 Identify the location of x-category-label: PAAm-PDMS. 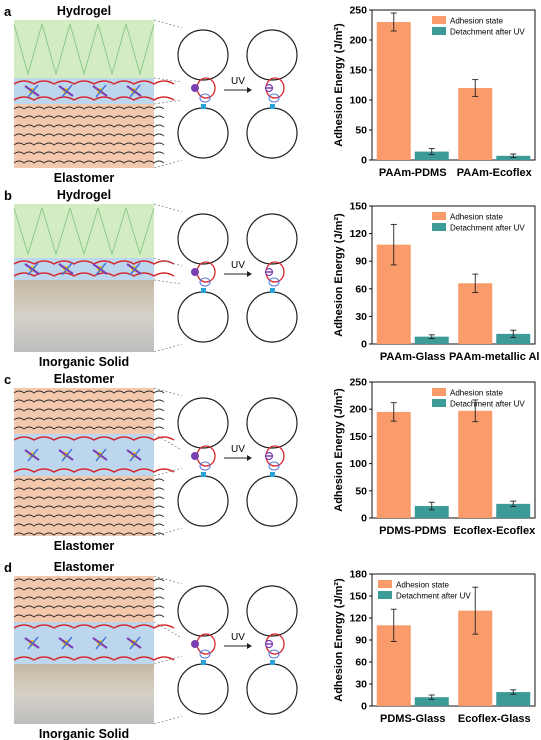
(413, 173).